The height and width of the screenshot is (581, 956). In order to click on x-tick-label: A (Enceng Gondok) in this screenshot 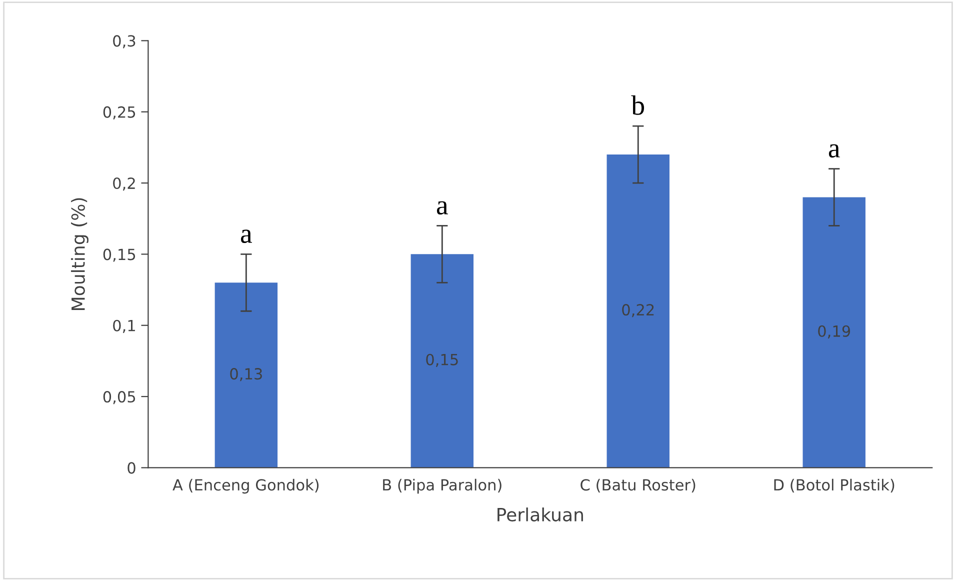, I will do `click(245, 486)`.